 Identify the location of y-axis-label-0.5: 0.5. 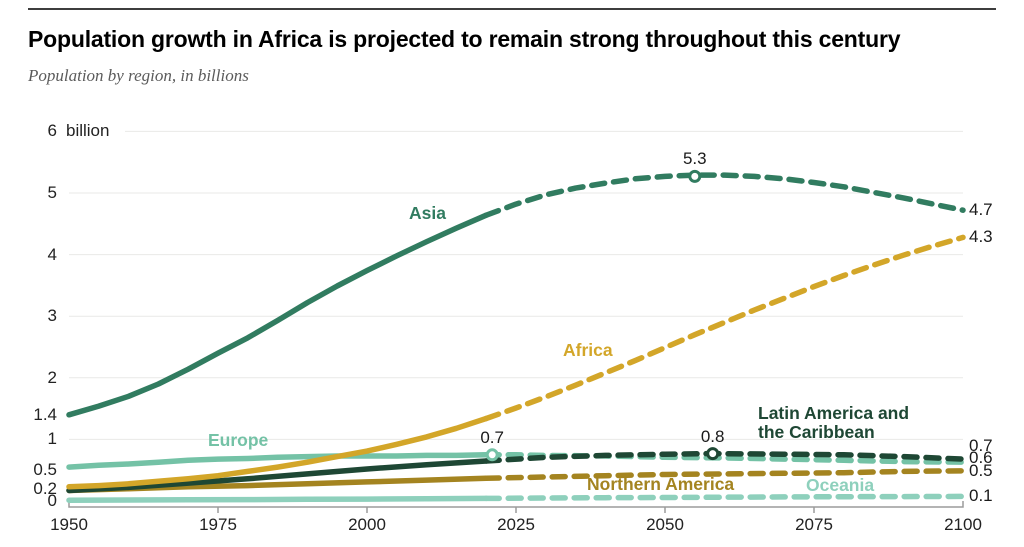
(45, 470).